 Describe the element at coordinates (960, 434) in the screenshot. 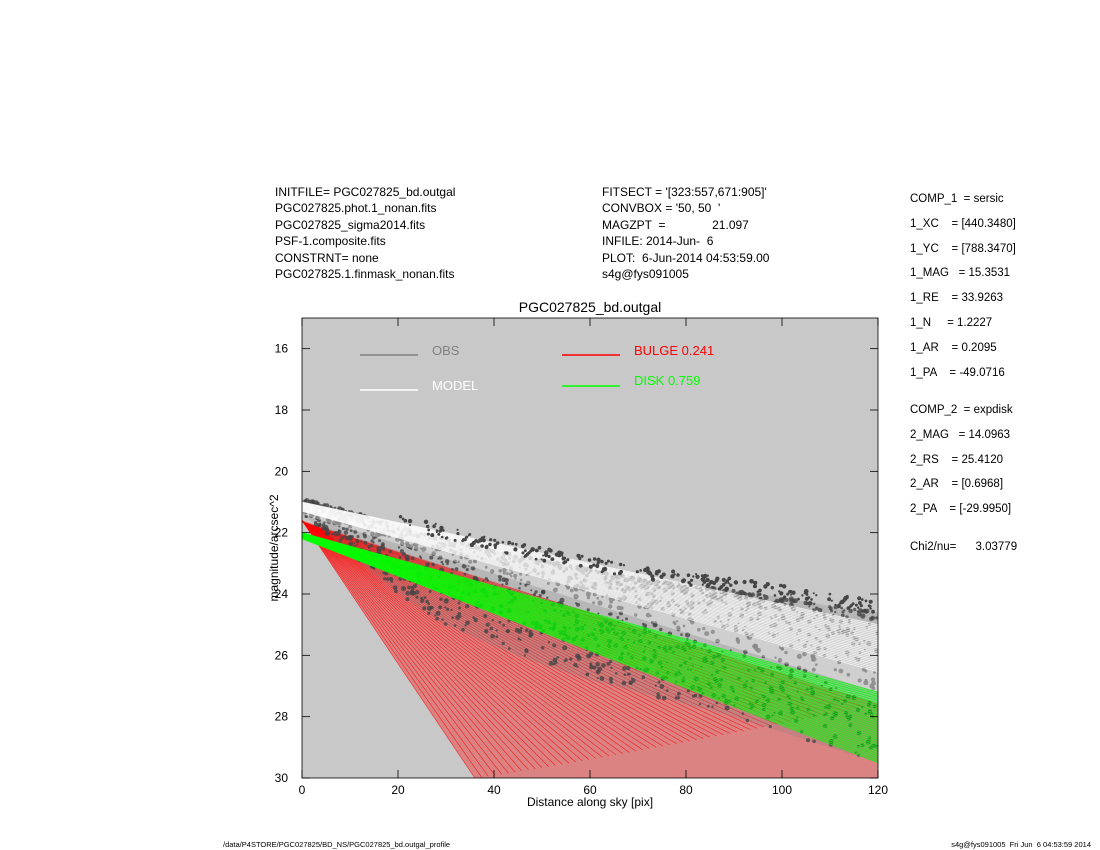

I see `fit-parameter-line: 2_MAG = 14.0963` at that location.